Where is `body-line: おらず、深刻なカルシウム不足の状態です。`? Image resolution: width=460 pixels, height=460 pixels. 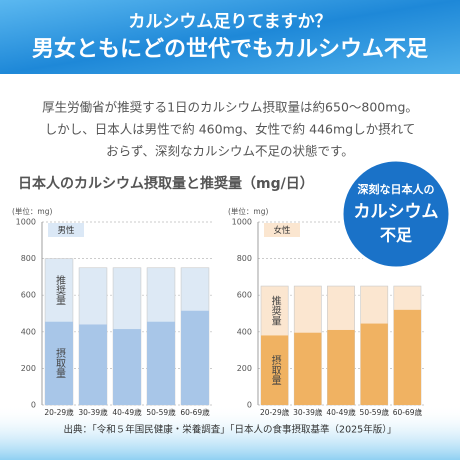 body-line: おらず、深刻なカルシウム不足の状態です。 is located at coordinates (230, 151).